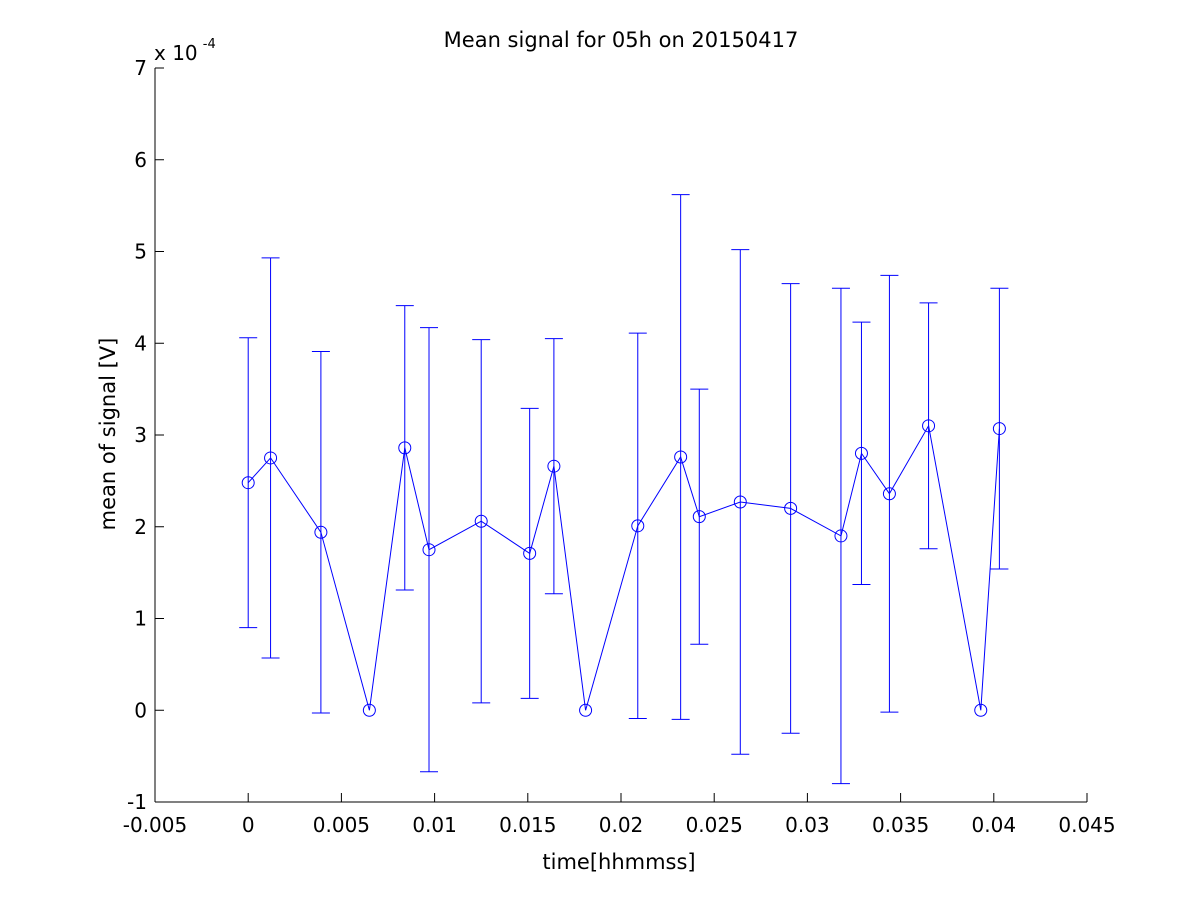  I want to click on x-tick-label: 0.03, so click(807, 825).